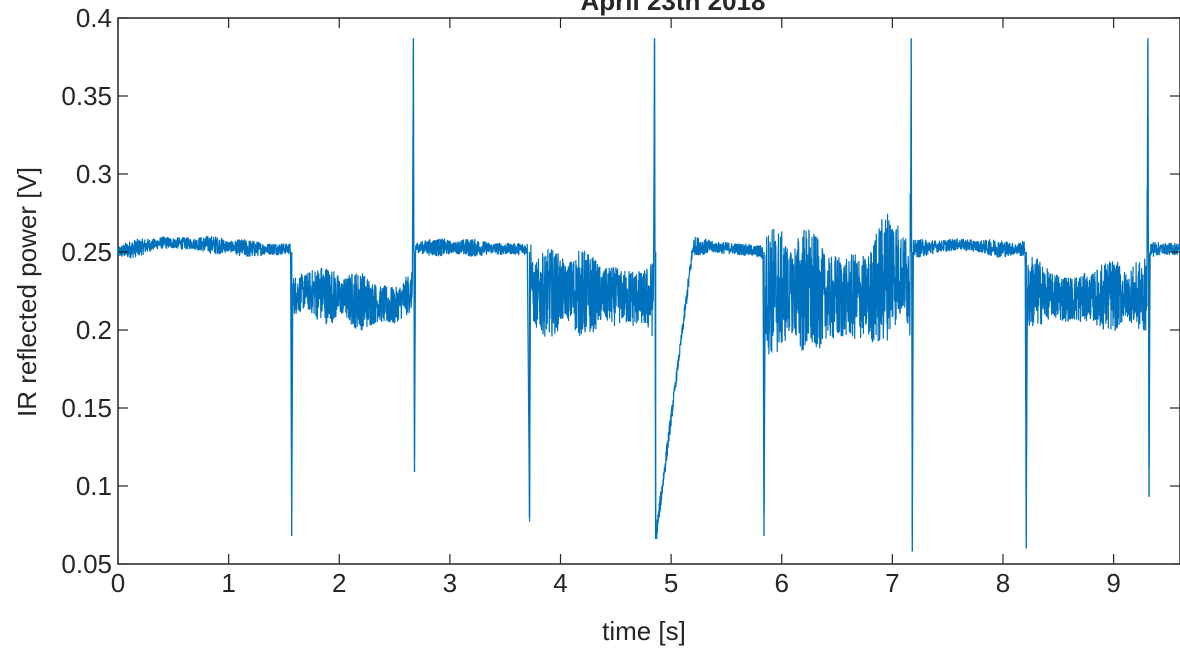 The height and width of the screenshot is (651, 1180). What do you see at coordinates (86, 408) in the screenshot?
I see `y-tick-label: 0.15` at bounding box center [86, 408].